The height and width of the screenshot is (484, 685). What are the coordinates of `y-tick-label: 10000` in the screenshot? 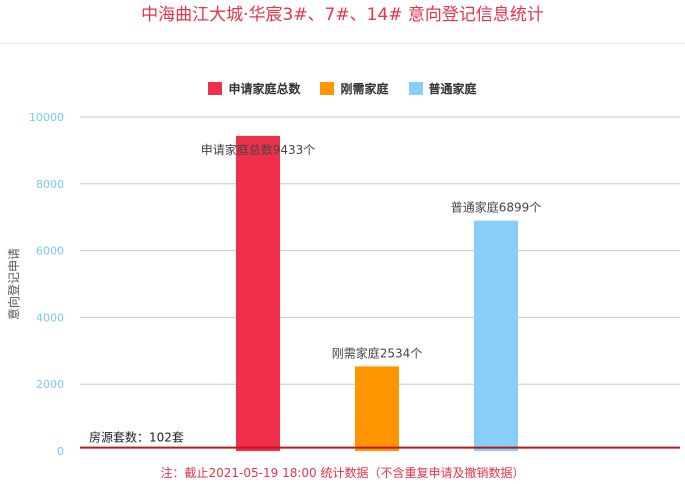 It's located at (46, 117).